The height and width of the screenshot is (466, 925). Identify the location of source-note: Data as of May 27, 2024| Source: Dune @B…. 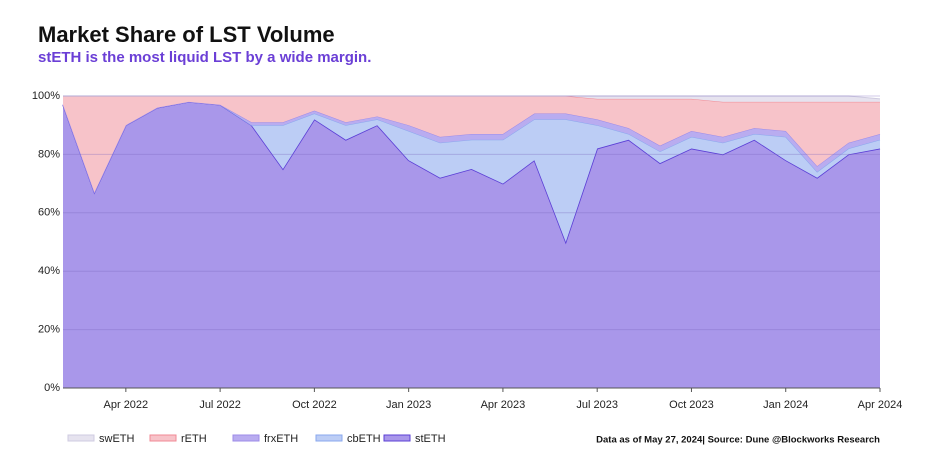
(738, 440).